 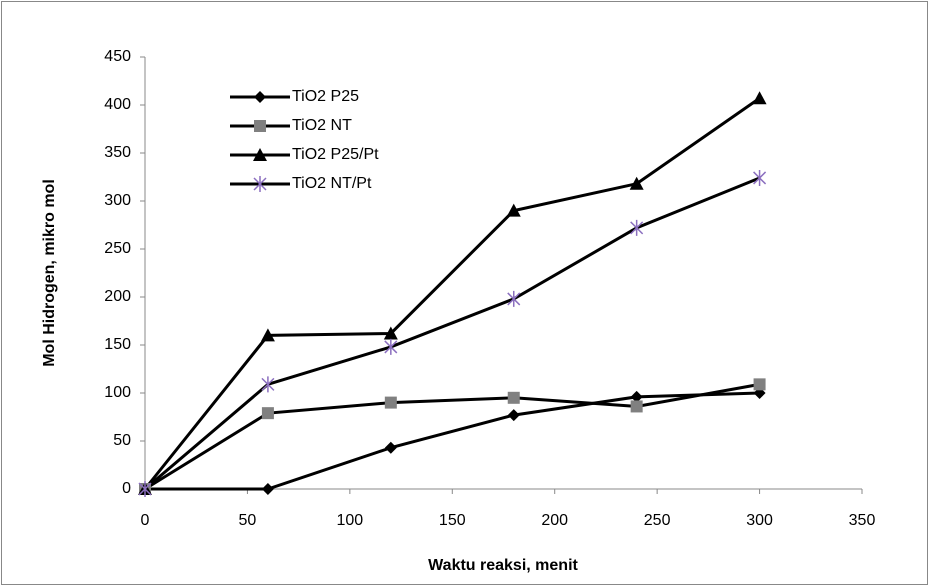 I want to click on y-tick-label: 0, so click(x=126, y=488).